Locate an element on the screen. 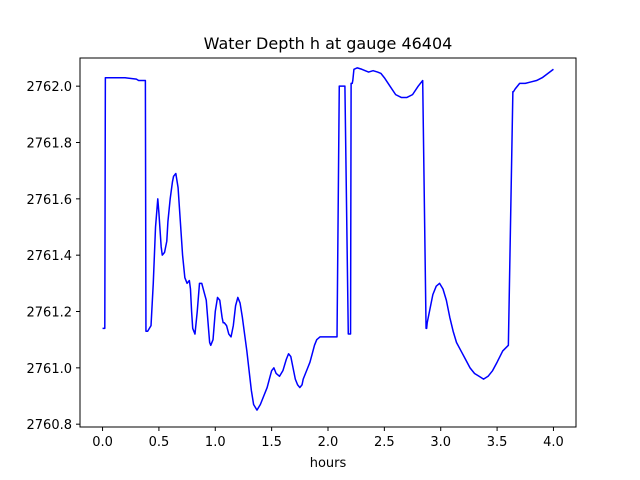  x-axis-label: hours is located at coordinates (328, 463).